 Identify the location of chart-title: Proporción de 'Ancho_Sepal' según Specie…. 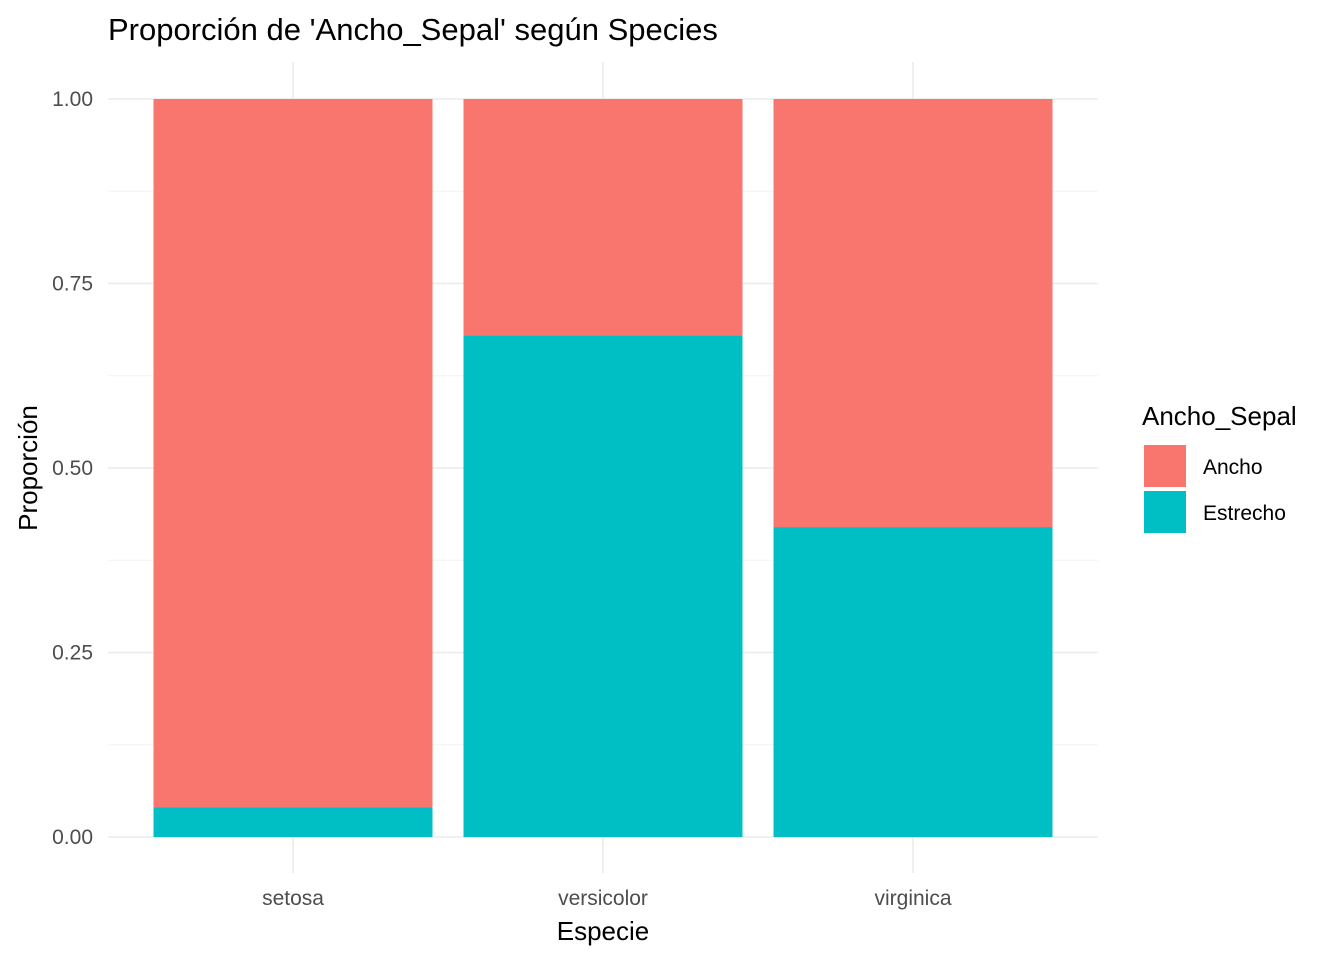
(413, 29).